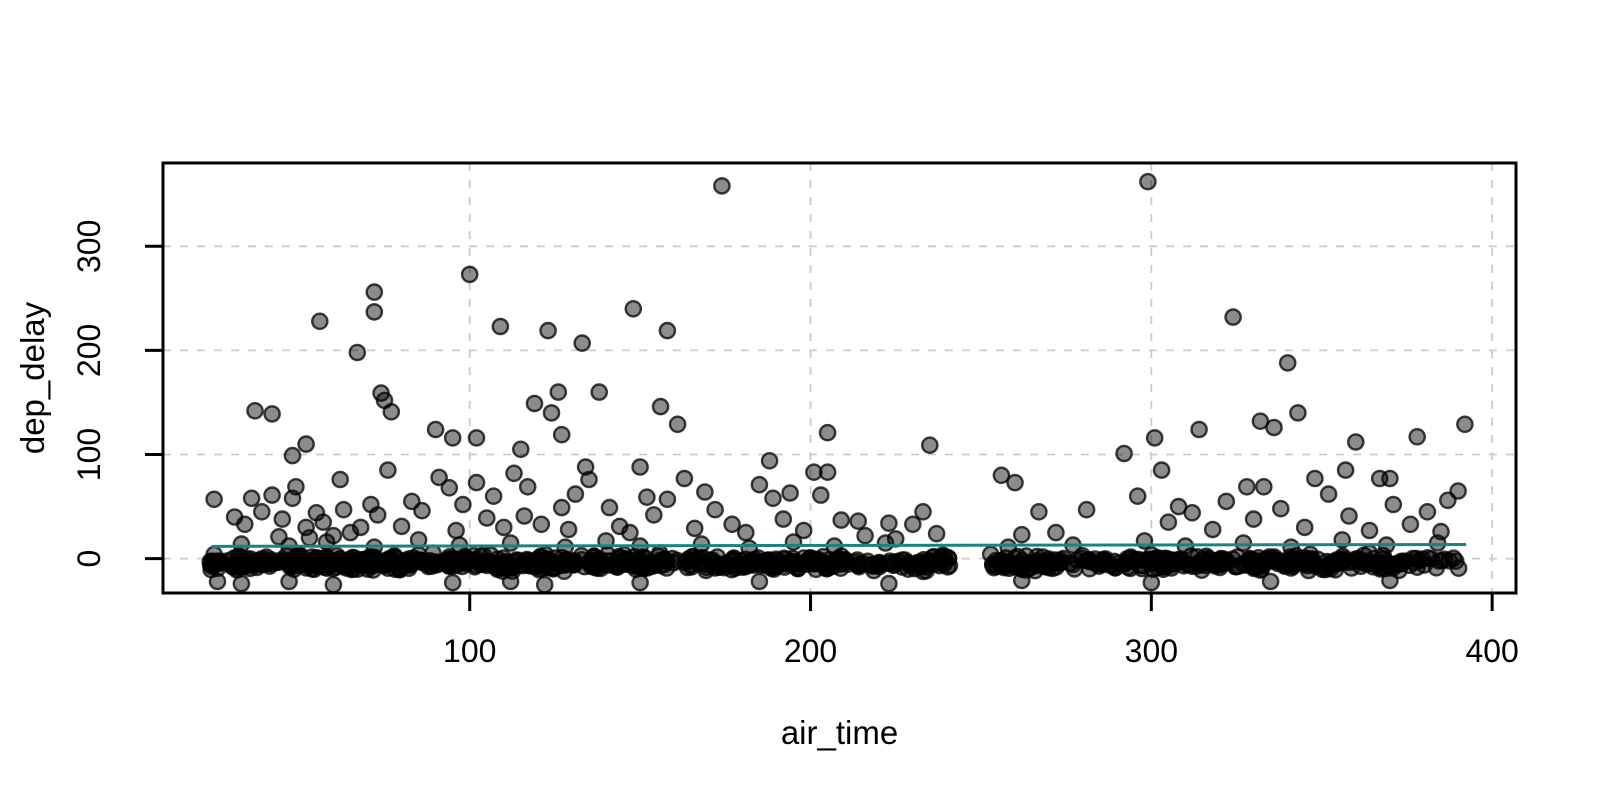  What do you see at coordinates (32, 377) in the screenshot?
I see `y-axis-label: dep_delay` at bounding box center [32, 377].